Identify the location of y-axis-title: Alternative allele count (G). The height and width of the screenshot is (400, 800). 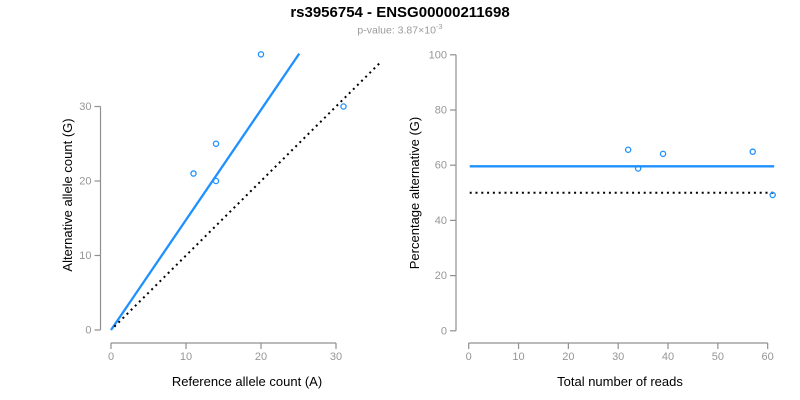
(67, 194).